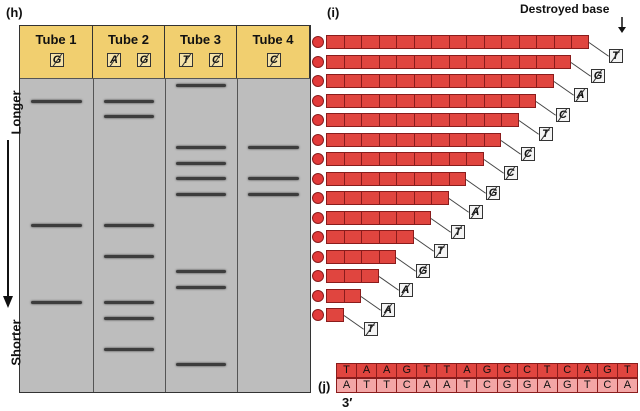 This screenshot has width=640, height=411. I want to click on tube-1-base-chip: G, so click(57, 60).